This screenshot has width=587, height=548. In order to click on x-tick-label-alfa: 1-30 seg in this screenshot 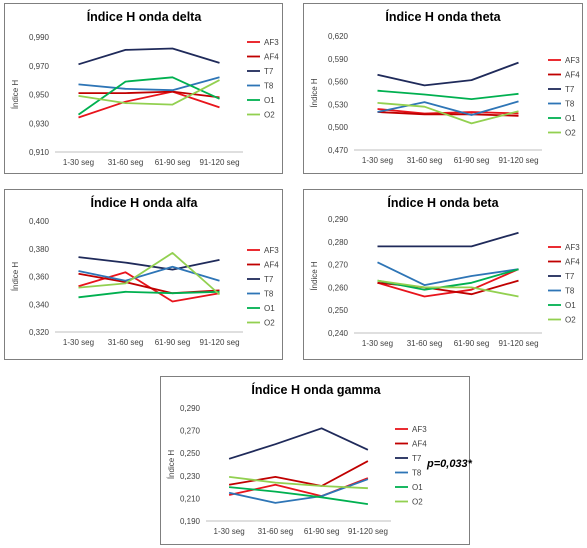, I will do `click(78, 342)`.